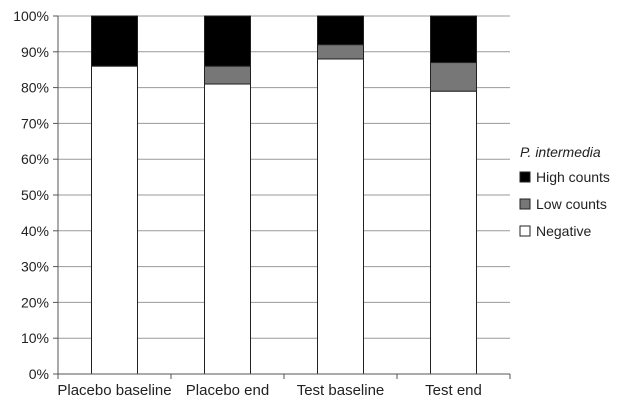 The height and width of the screenshot is (400, 617). Describe the element at coordinates (35, 52) in the screenshot. I see `y-tick-label: 90%` at that location.